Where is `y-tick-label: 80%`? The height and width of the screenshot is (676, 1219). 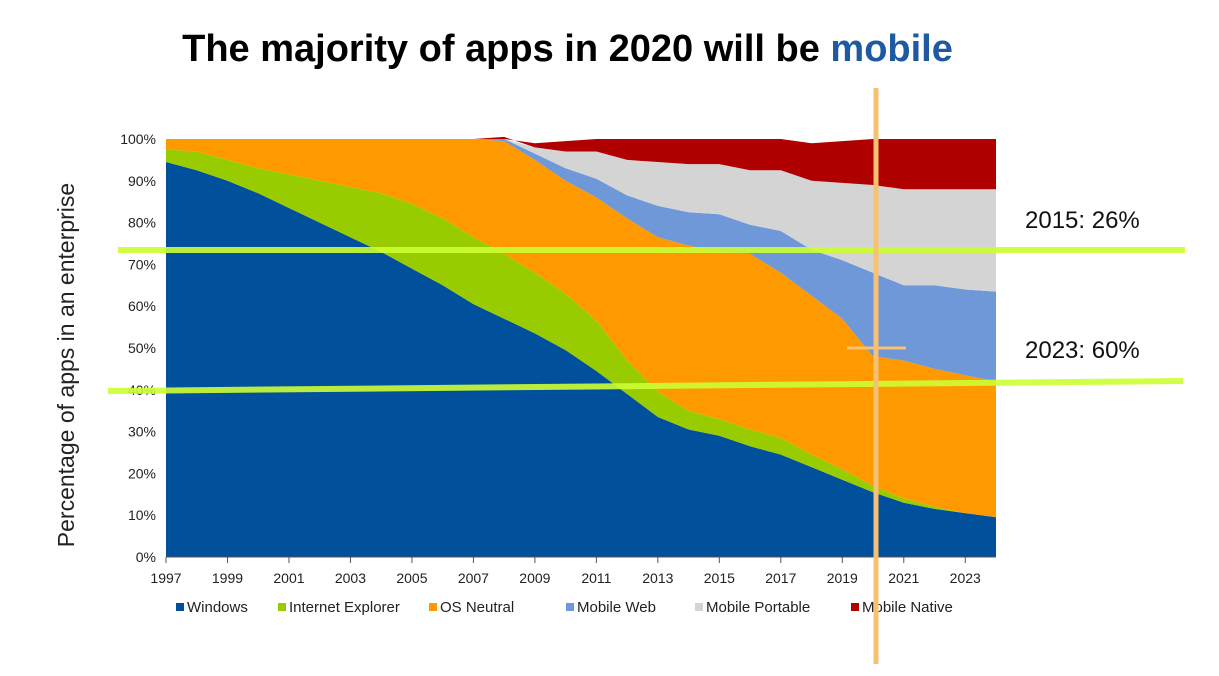
y-tick-label: 80% is located at coordinates (142, 223).